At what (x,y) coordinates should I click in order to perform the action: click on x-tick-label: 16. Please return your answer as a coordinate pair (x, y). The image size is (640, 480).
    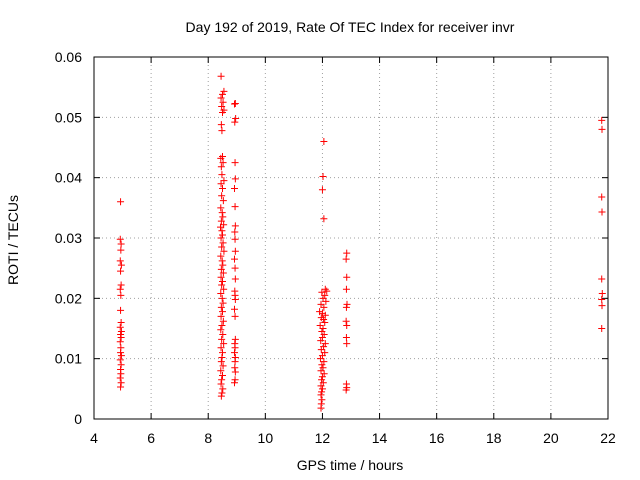
    Looking at the image, I should click on (437, 438).